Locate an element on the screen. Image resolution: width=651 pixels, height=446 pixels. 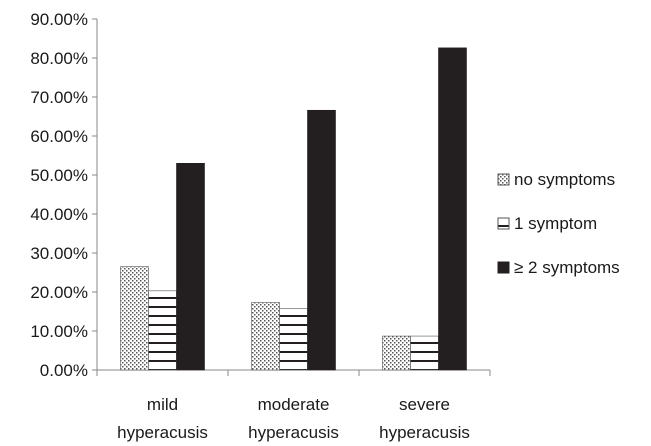
y-tick-label: 10.00% is located at coordinates (59, 331).